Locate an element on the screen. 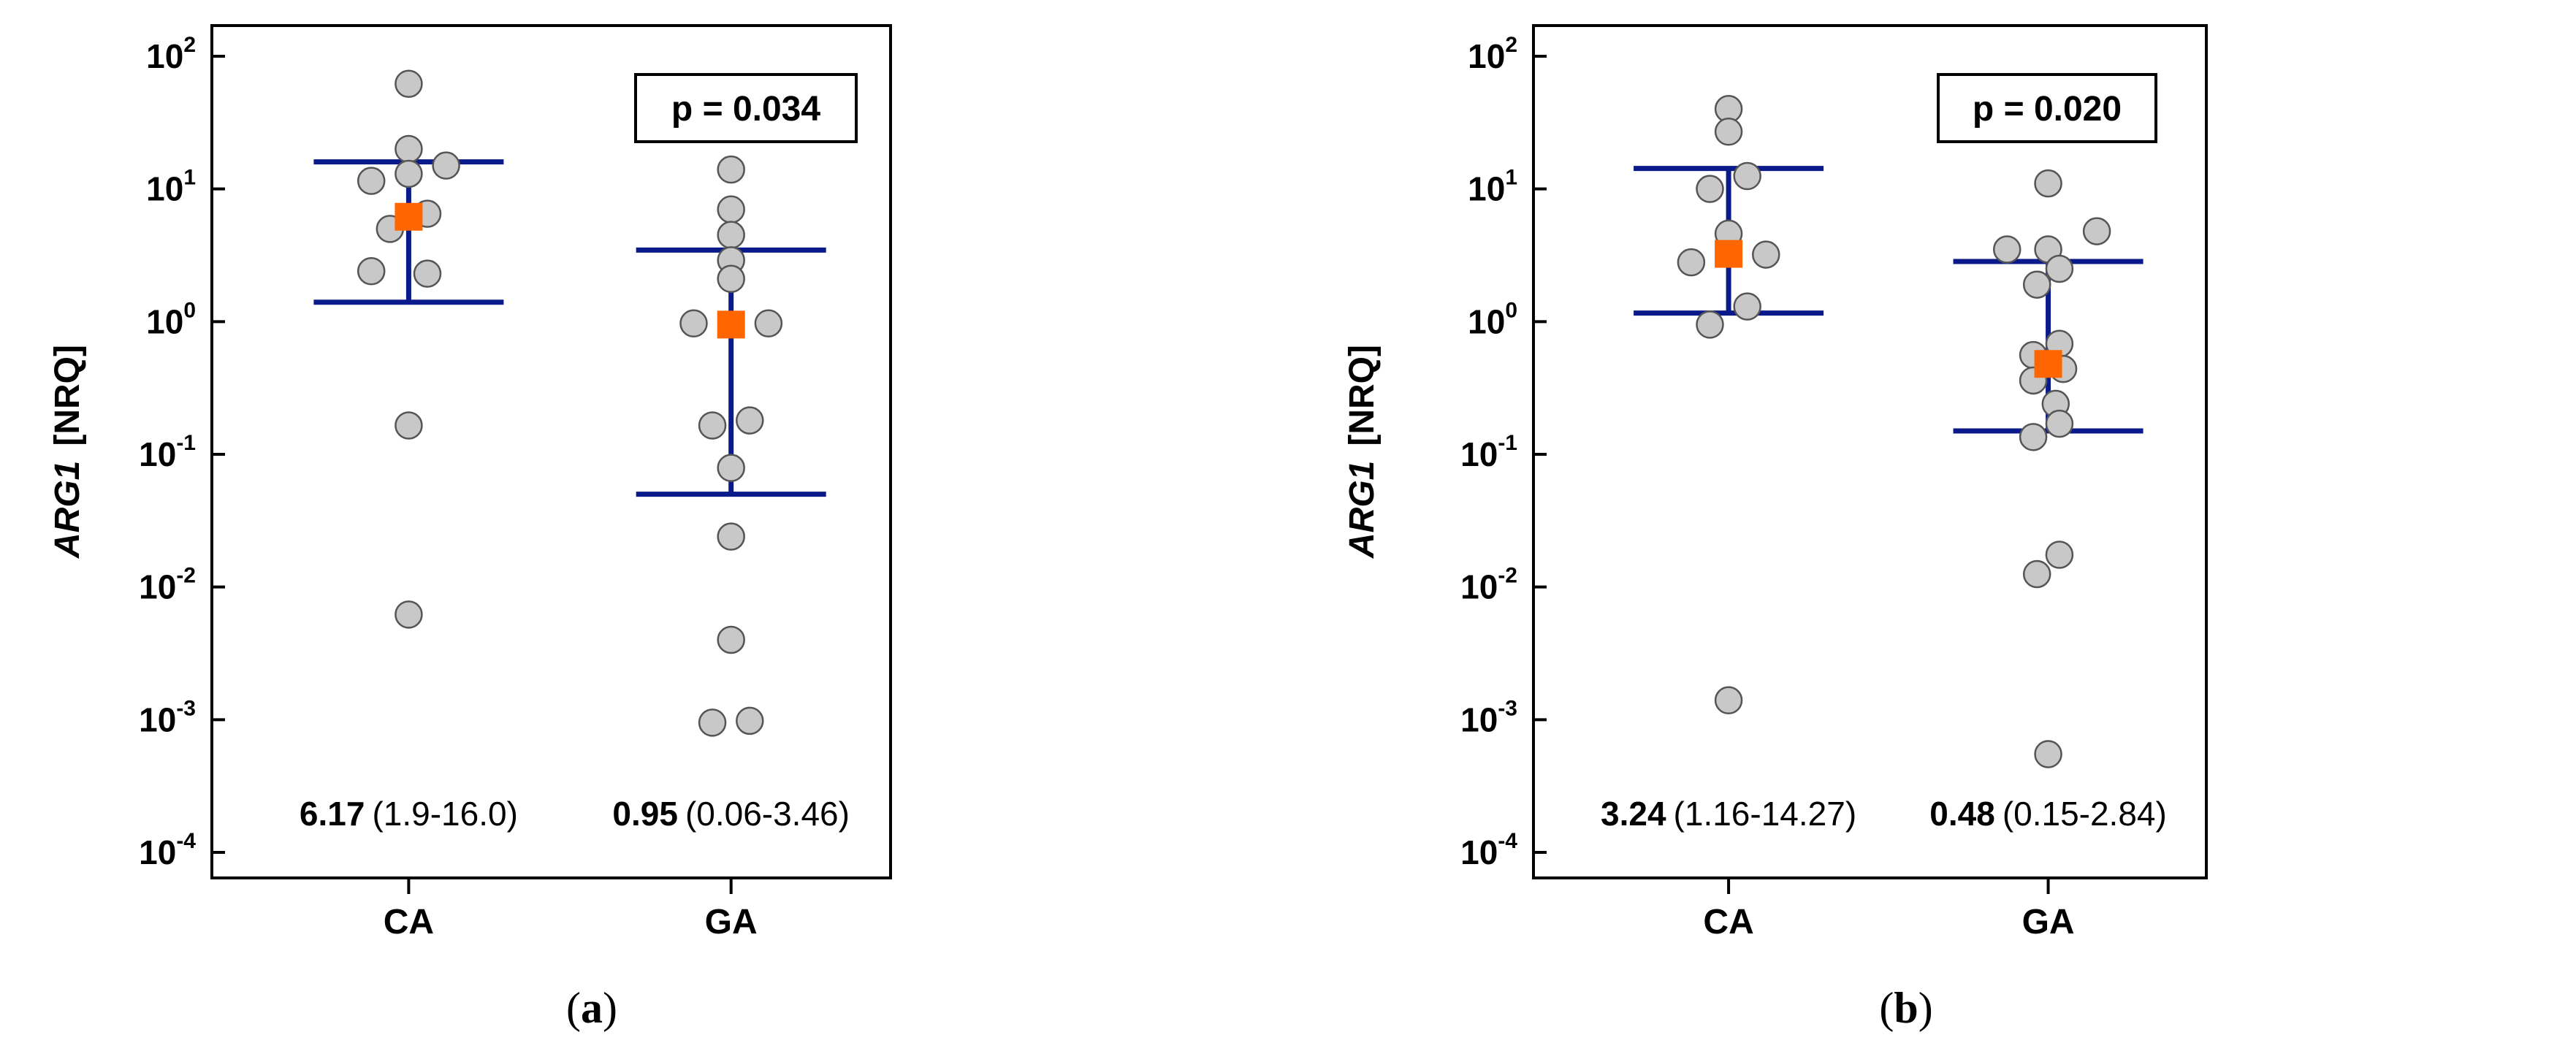 Image resolution: width=2576 pixels, height=1062 pixels. panel-b-pvalue: p = 0.020 is located at coordinates (2048, 110).